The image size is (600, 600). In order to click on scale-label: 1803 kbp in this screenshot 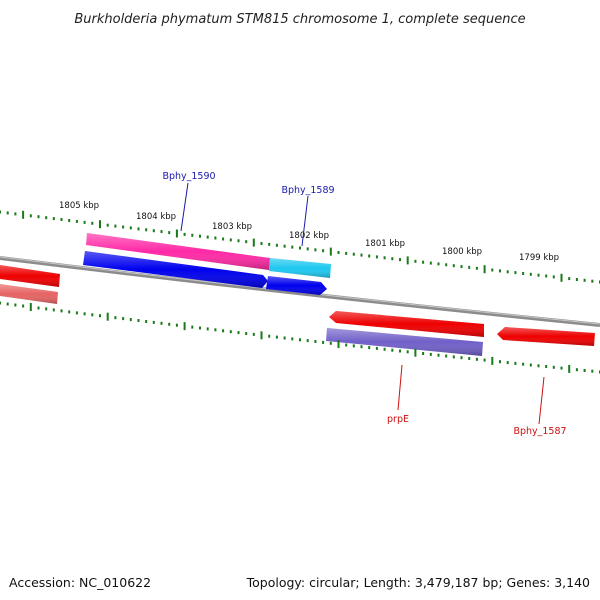, I will do `click(232, 227)`.